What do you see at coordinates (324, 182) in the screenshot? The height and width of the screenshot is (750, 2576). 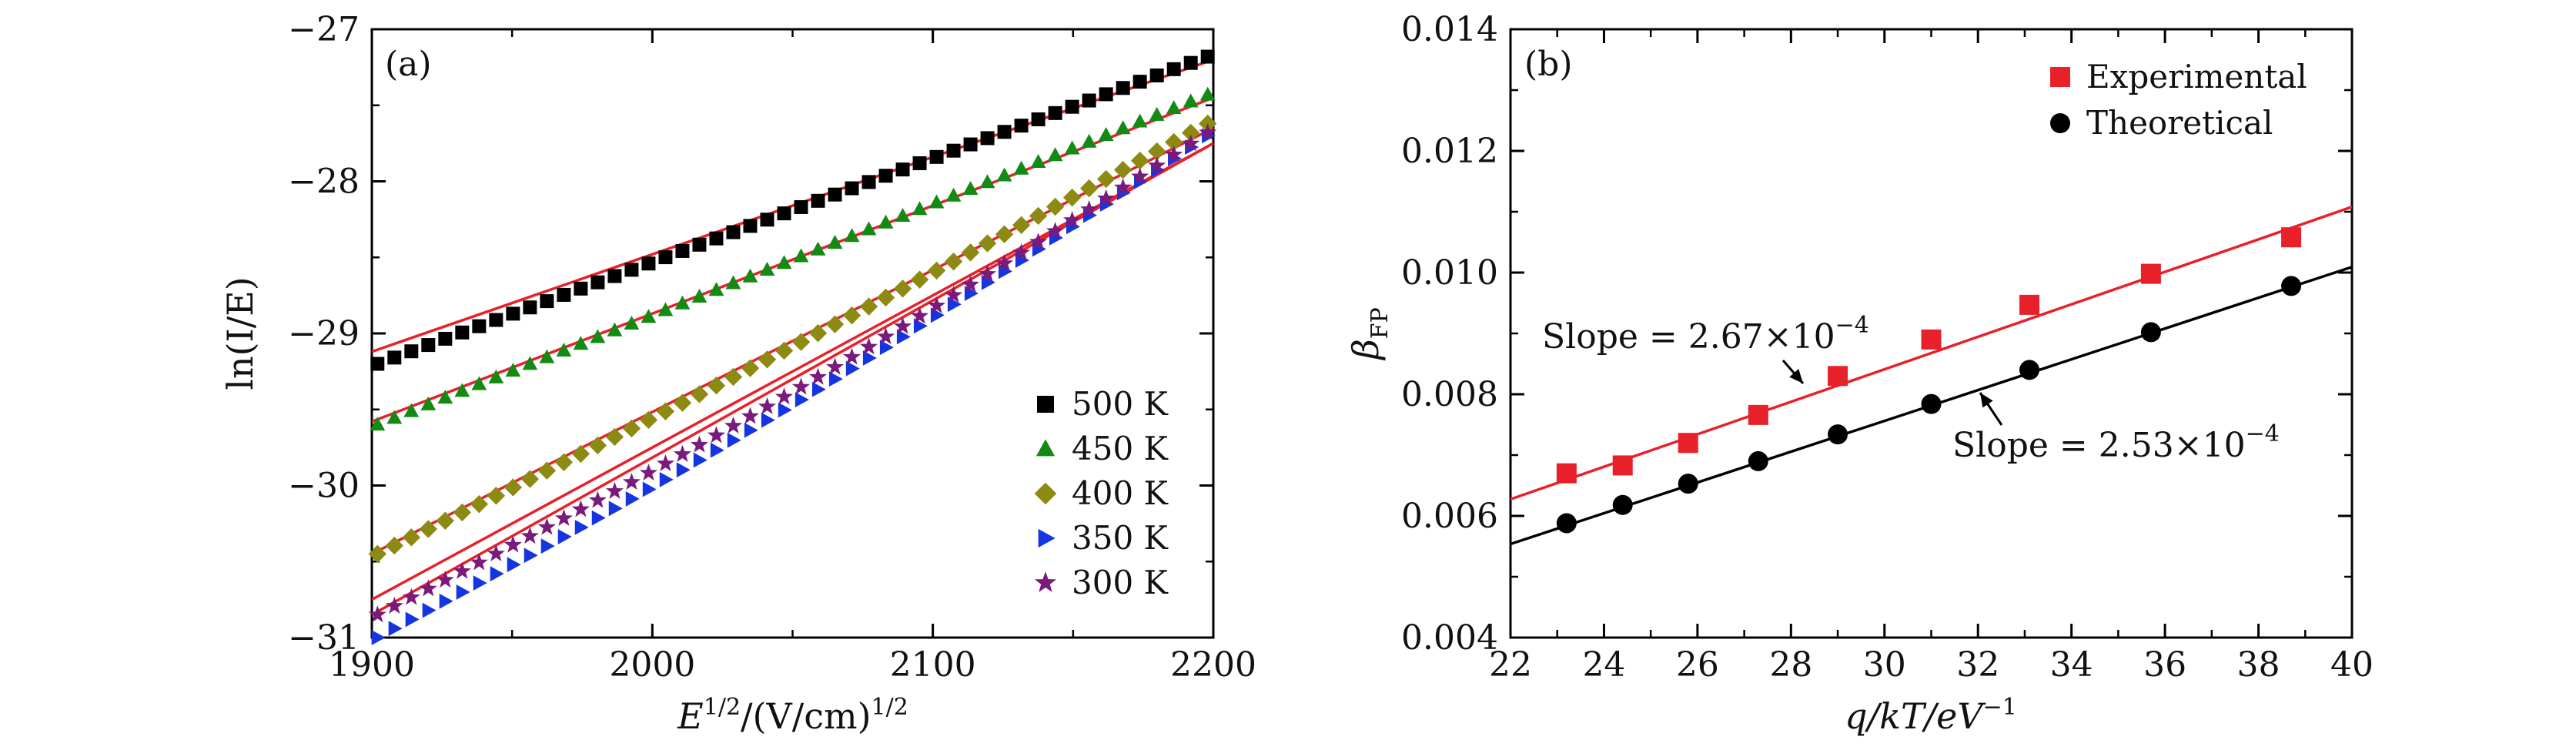 I see `y-tick-label: −28` at bounding box center [324, 182].